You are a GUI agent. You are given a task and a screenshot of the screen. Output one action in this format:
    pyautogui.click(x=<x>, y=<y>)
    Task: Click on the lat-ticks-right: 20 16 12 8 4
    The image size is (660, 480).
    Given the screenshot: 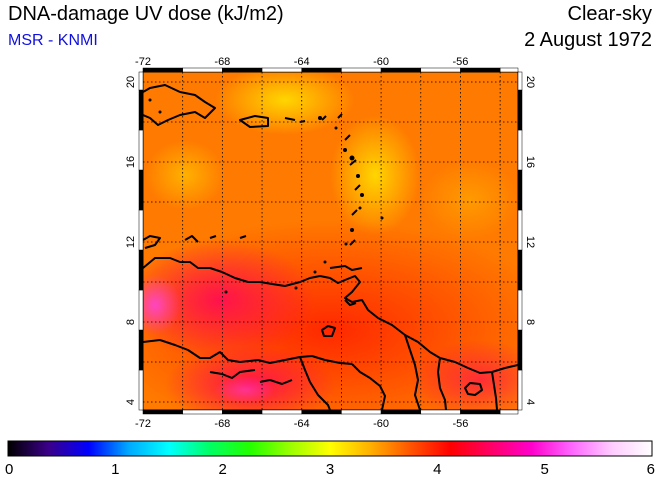 What is the action you would take?
    pyautogui.click(x=530, y=240)
    